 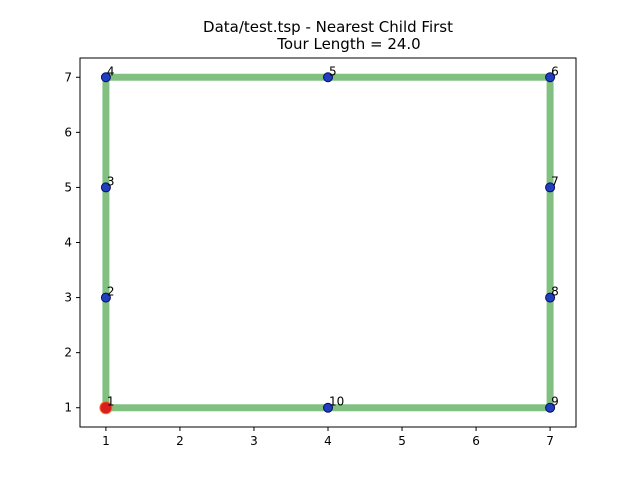 What do you see at coordinates (111, 71) in the screenshot?
I see `city-label-4: 4` at bounding box center [111, 71].